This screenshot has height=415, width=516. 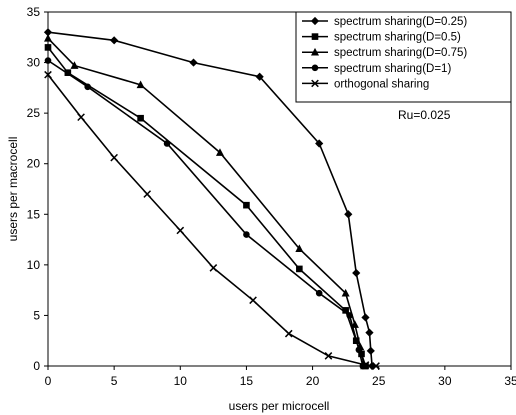 I want to click on y-tick-label: 30, so click(x=34, y=63).